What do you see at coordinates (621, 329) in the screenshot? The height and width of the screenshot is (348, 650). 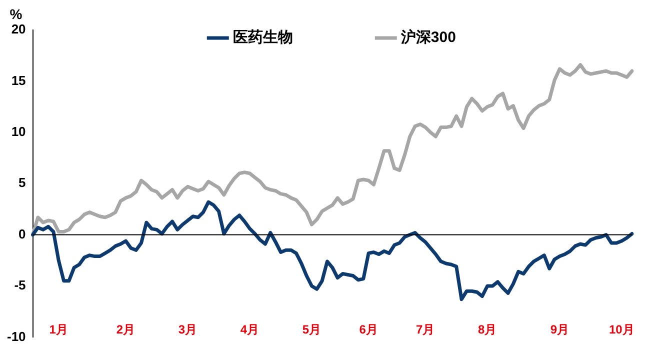 I see `x-tick-label: 10月` at bounding box center [621, 329].